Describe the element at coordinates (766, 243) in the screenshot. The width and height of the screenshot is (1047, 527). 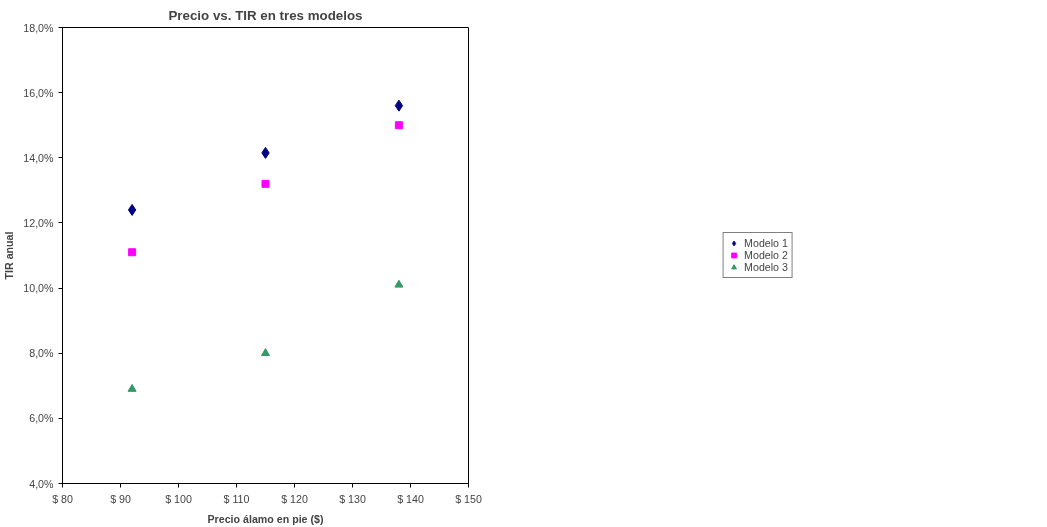
I see `legend-label: Modelo 1` at that location.